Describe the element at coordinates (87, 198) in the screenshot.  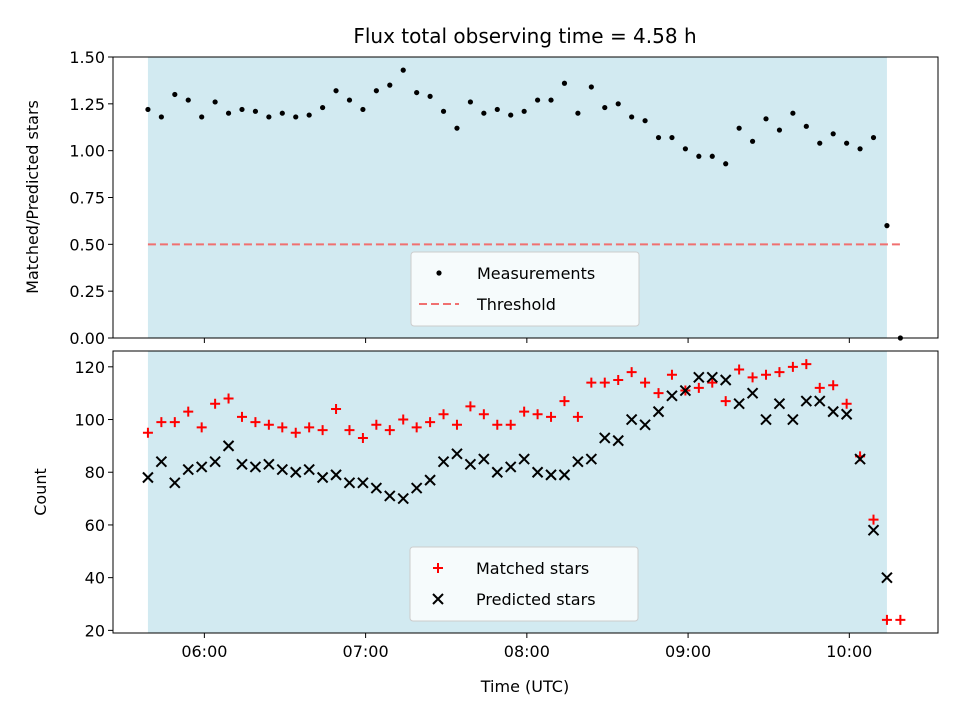
I see `top-y-tick-label: 0.75` at that location.